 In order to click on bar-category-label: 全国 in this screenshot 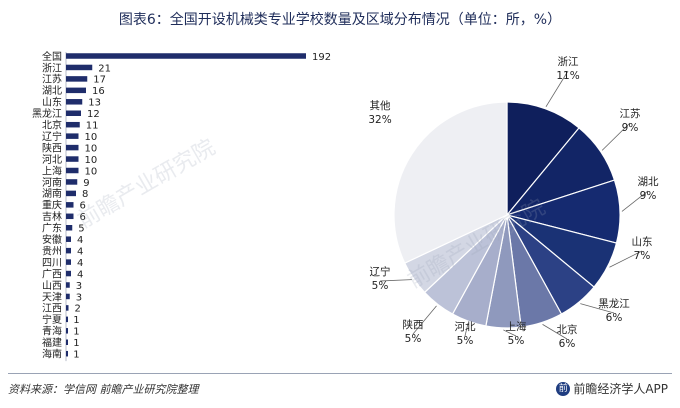, I will do `click(52, 56)`.